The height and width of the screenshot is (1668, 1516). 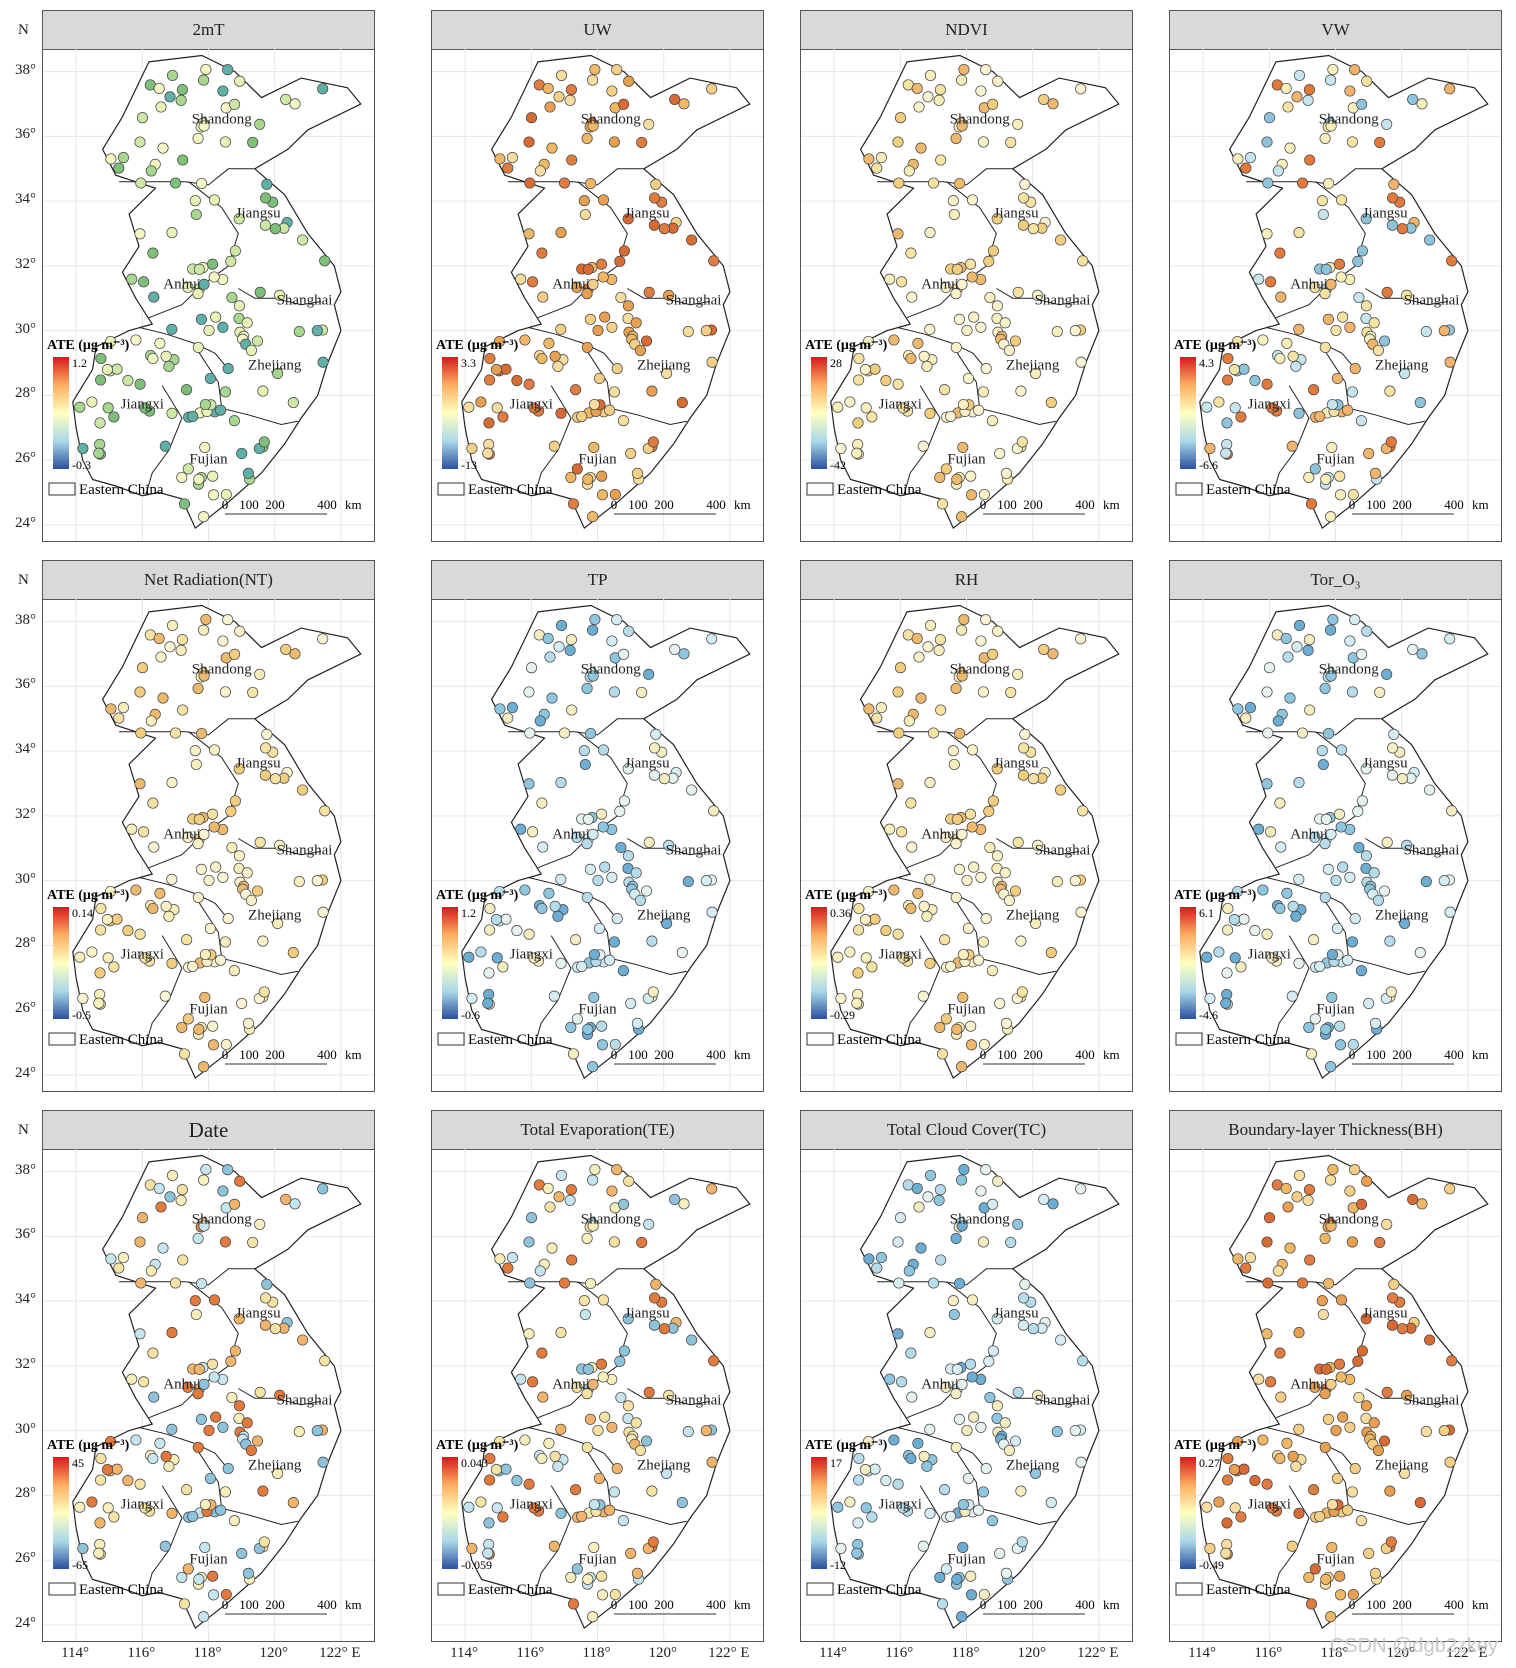 I want to click on longitude-tick-label: 116°, so click(x=141, y=1653).